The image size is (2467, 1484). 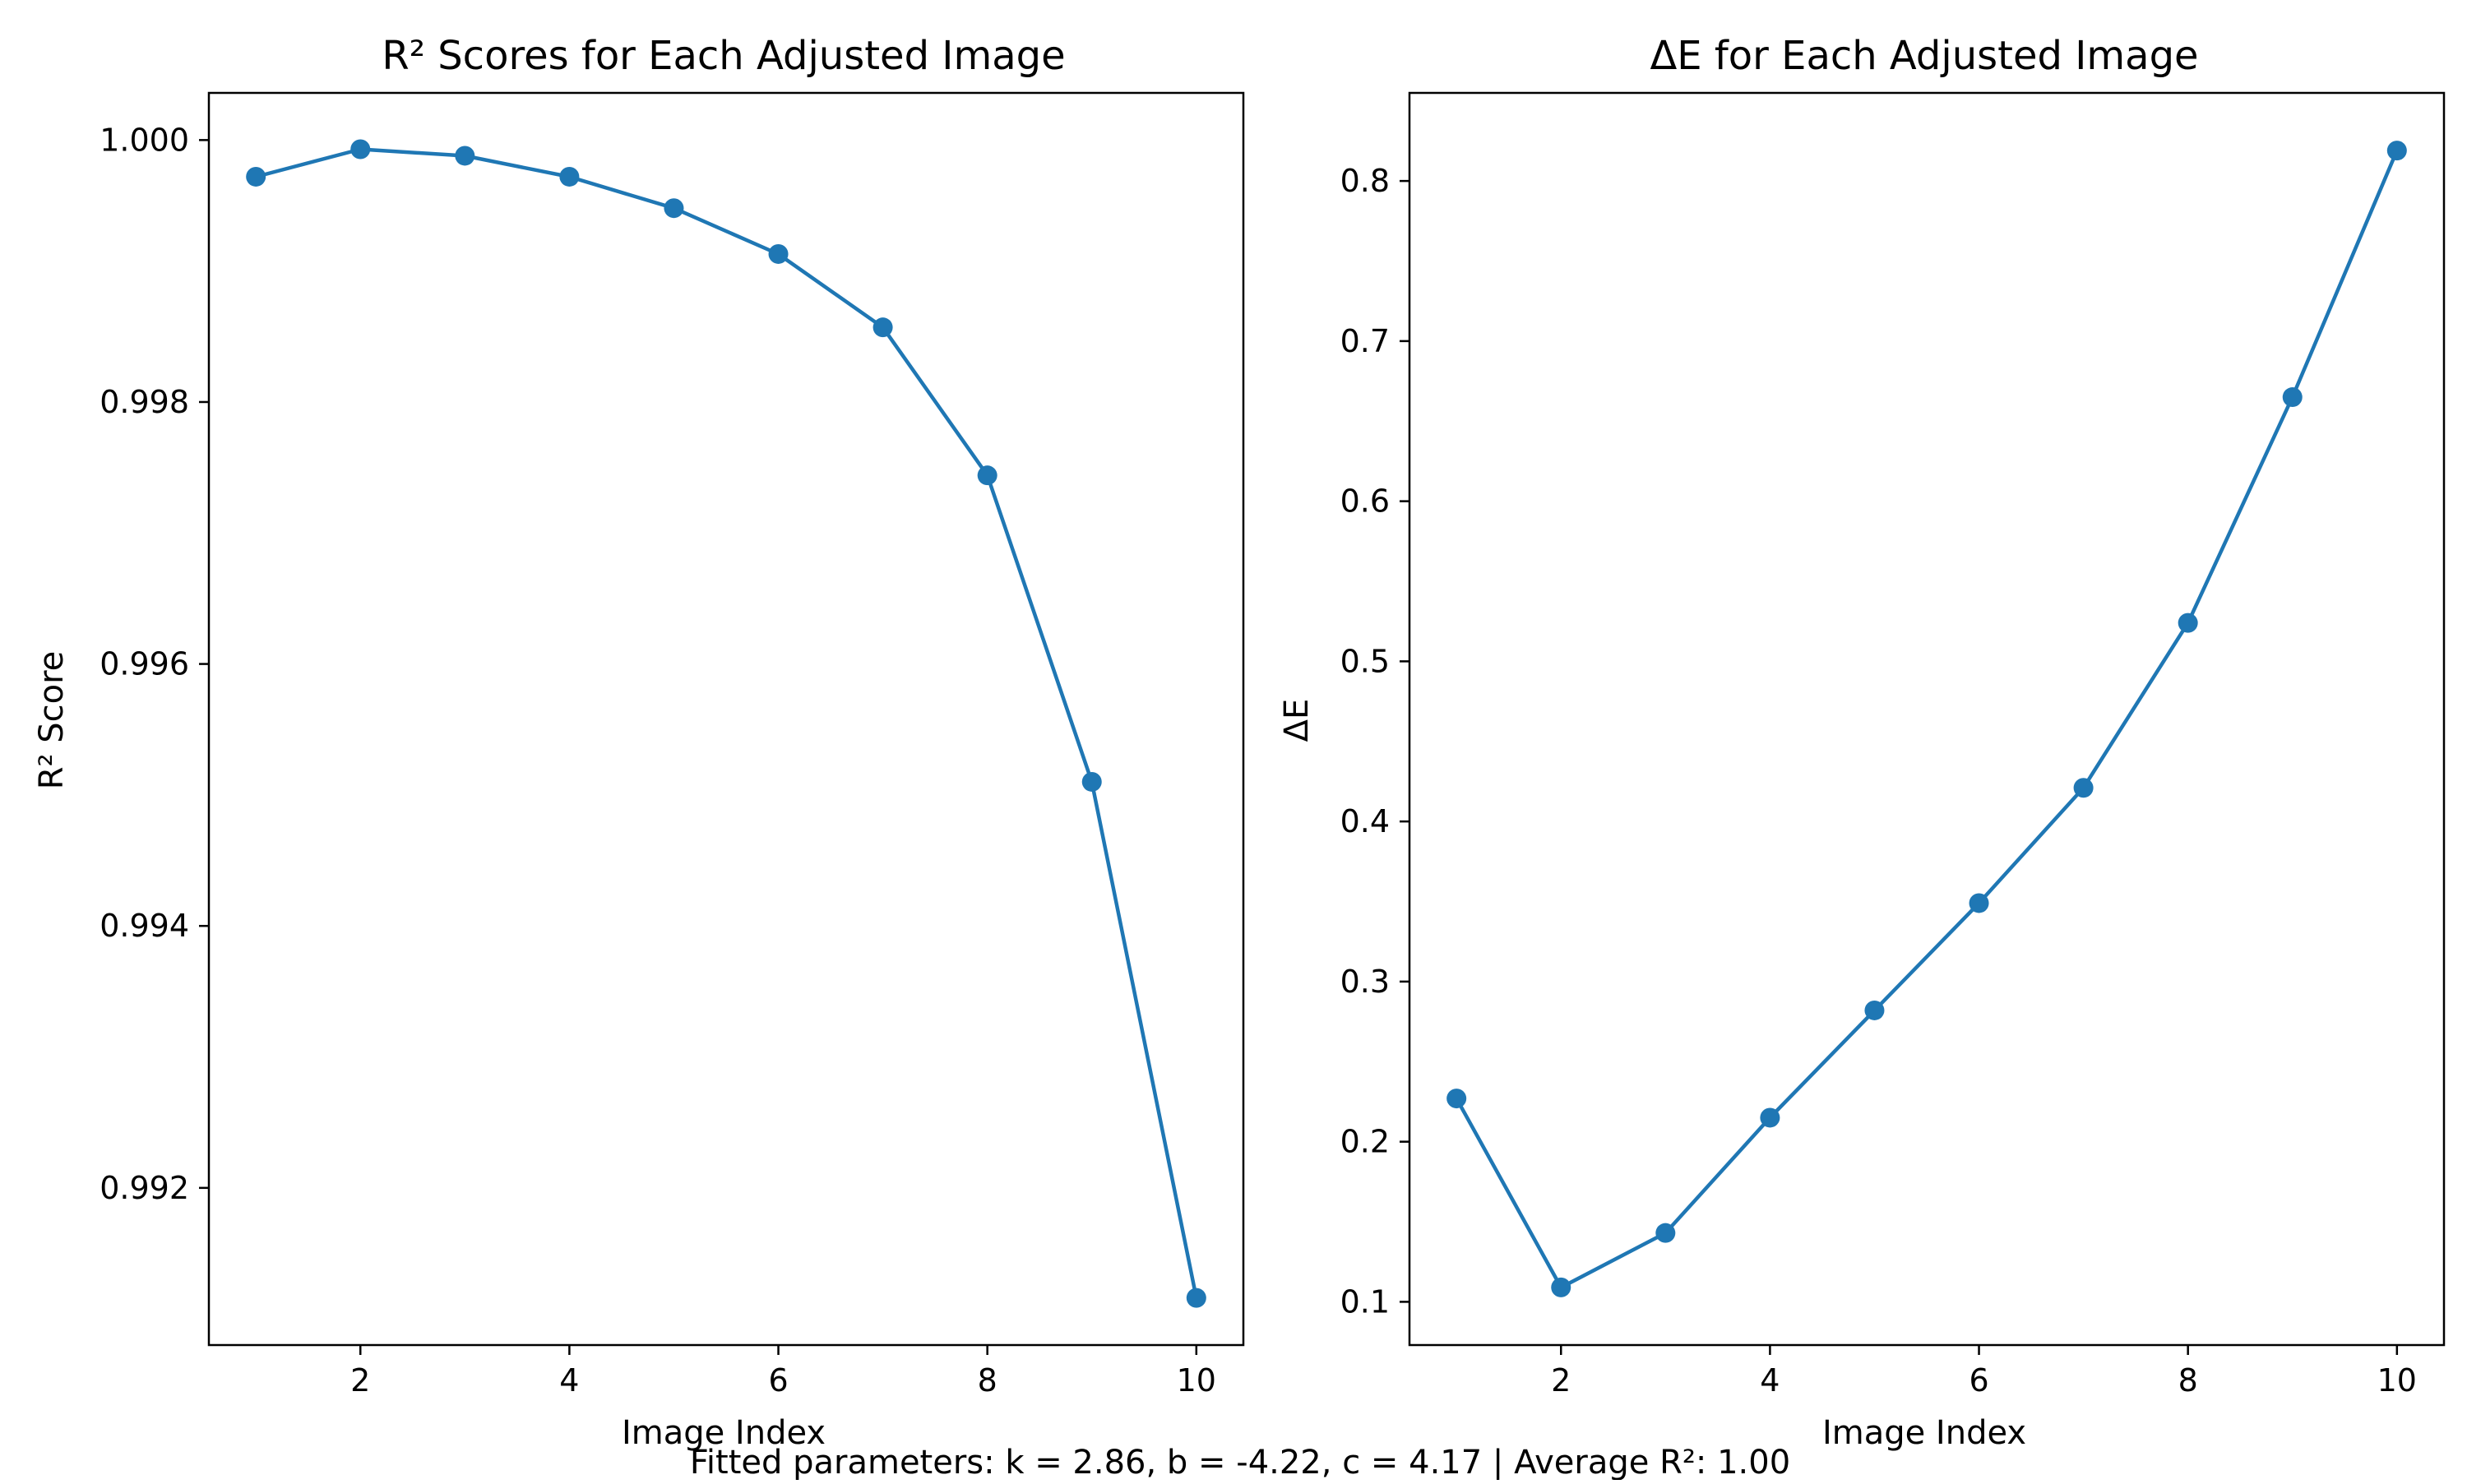 What do you see at coordinates (52, 720) in the screenshot?
I see `r2-y-axis-label: R² Score` at bounding box center [52, 720].